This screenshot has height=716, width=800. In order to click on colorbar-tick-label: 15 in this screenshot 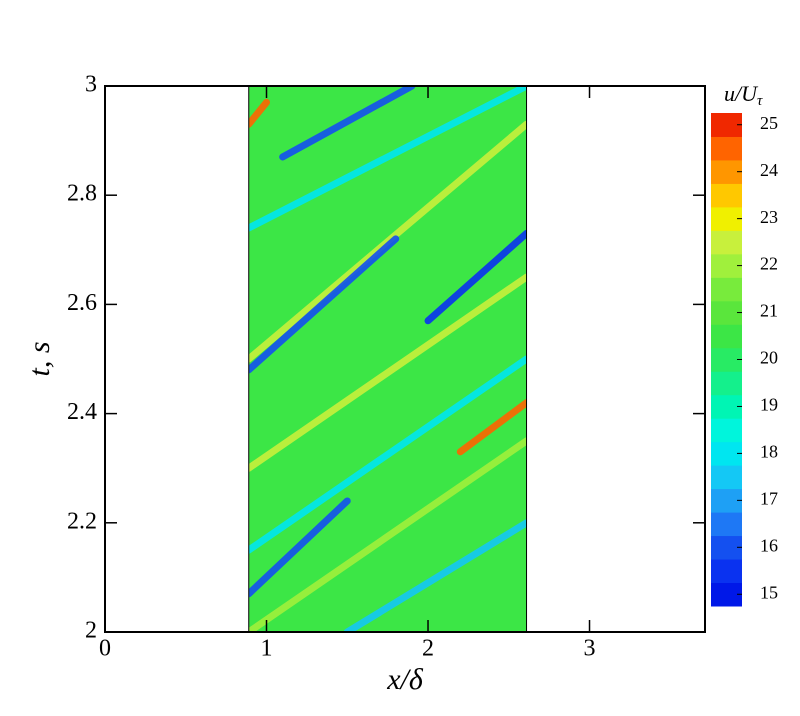, I will do `click(769, 592)`.